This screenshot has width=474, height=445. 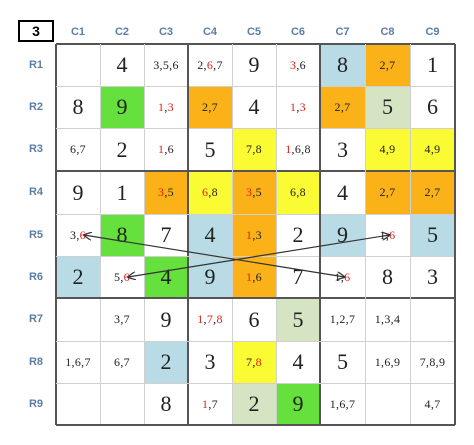 I want to click on sudoku-cell: 1,6,9, so click(x=387, y=362).